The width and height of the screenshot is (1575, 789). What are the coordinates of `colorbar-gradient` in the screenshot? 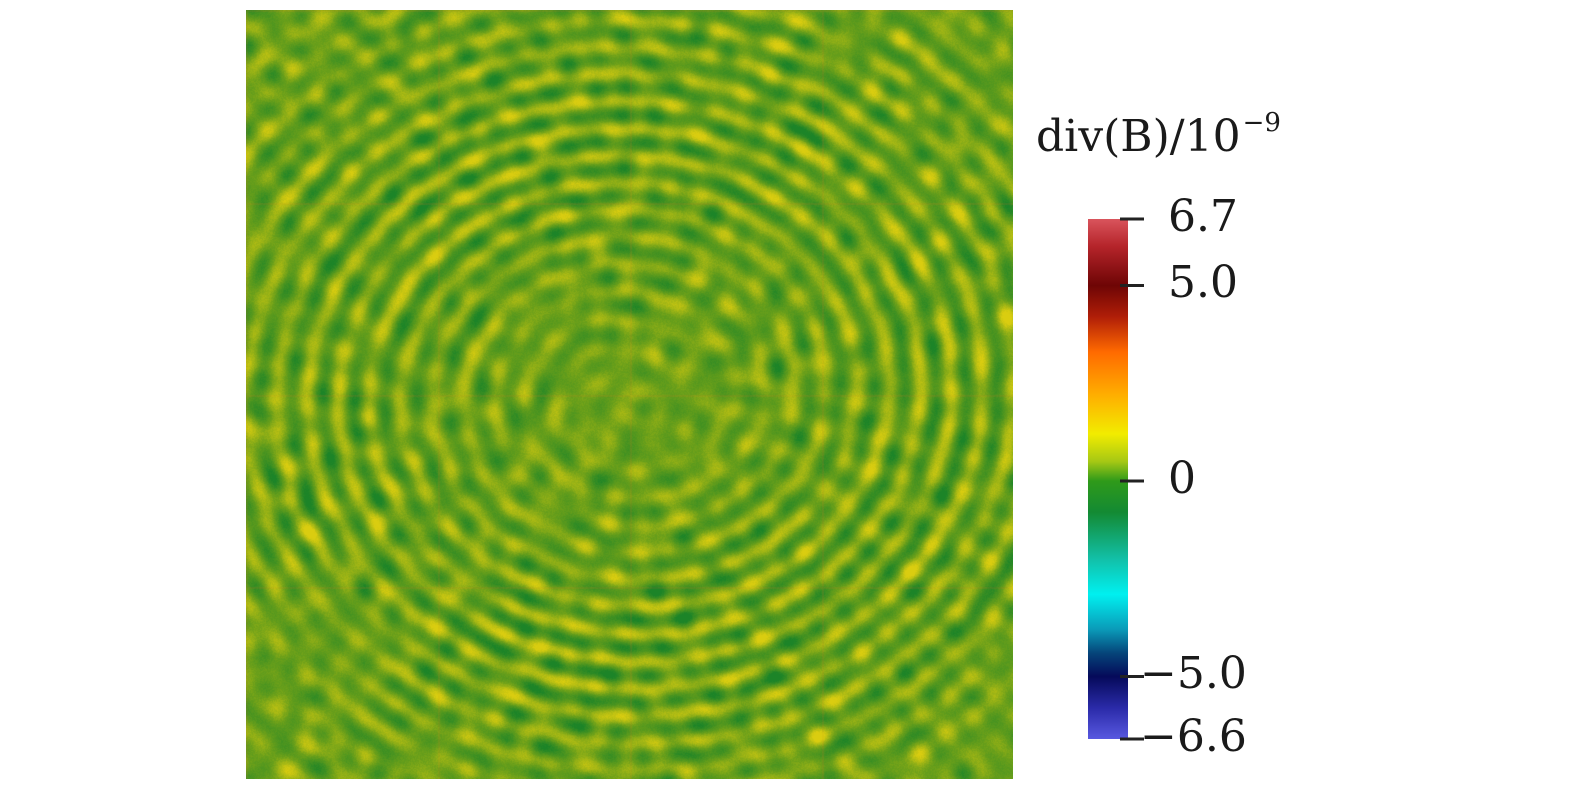 It's located at (1108, 479).